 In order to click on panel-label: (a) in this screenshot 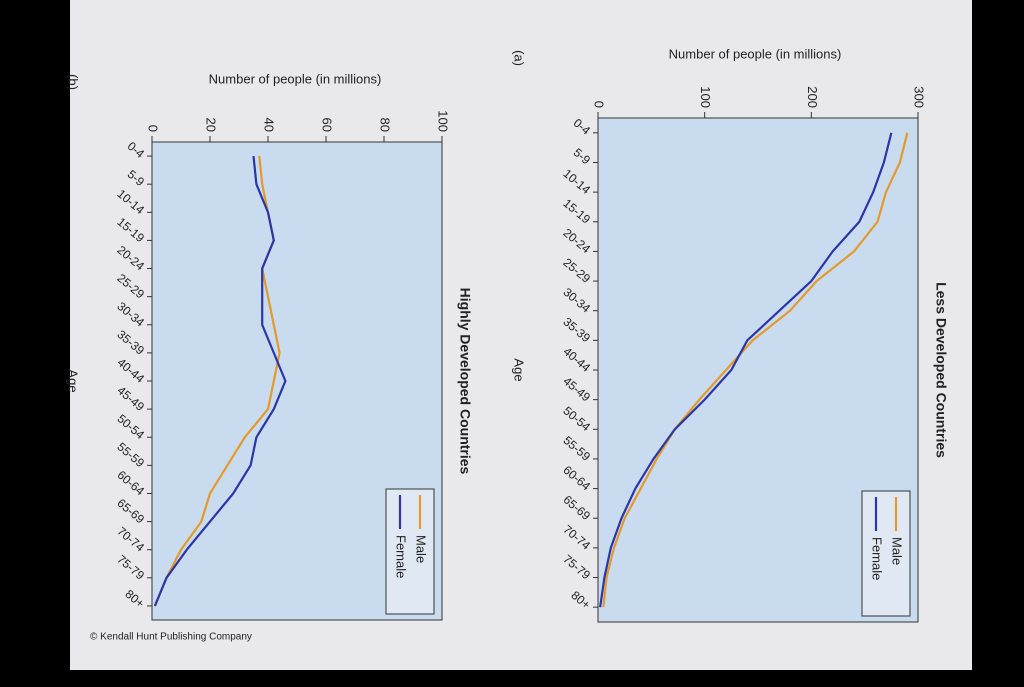, I will do `click(519, 58)`.